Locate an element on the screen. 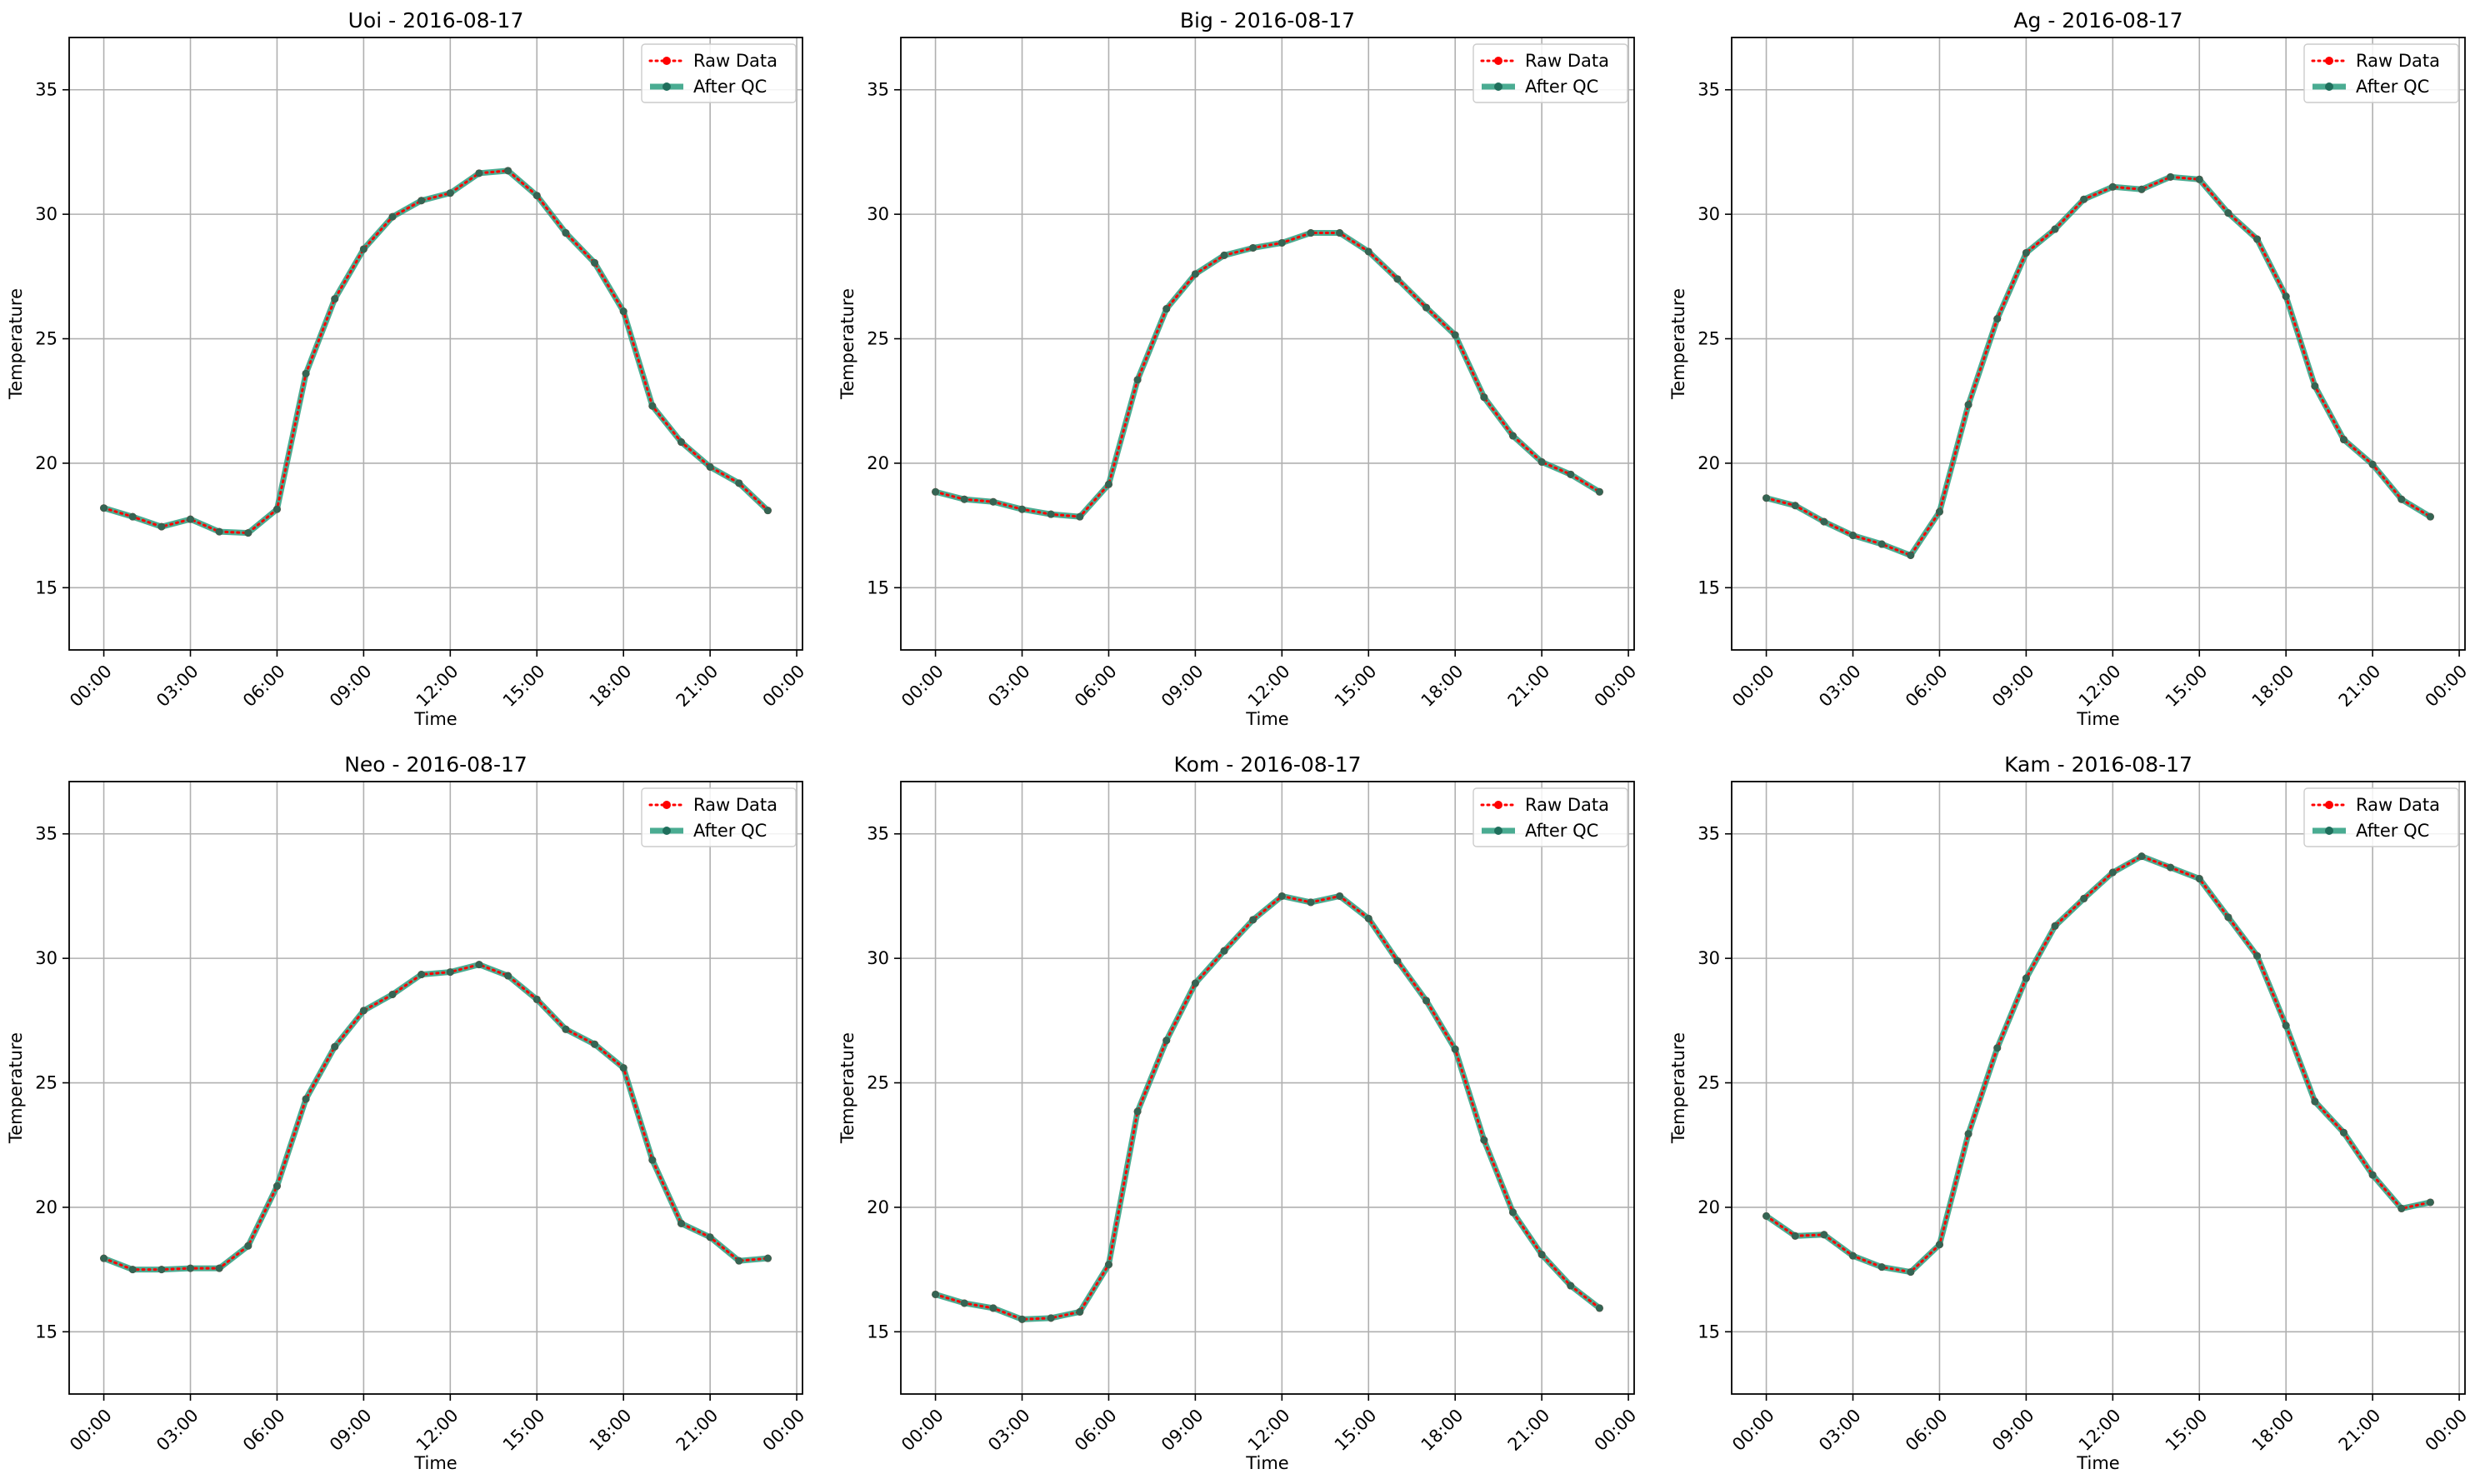 The height and width of the screenshot is (1484, 2485). chart-title: Ag - 2016-08-17 is located at coordinates (2097, 20).